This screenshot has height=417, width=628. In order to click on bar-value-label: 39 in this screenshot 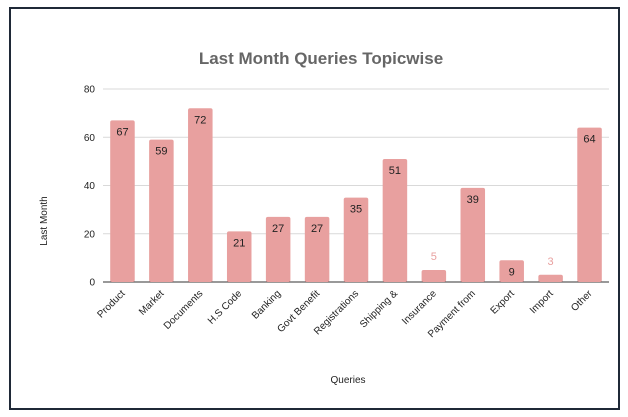, I will do `click(473, 200)`.